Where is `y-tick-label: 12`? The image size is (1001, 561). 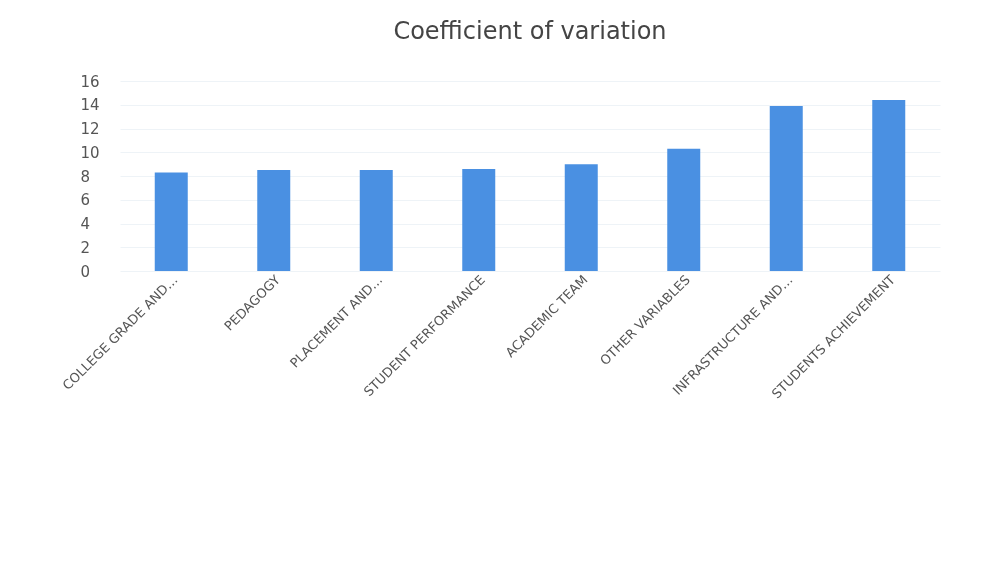 y-tick-label: 12 is located at coordinates (90, 129).